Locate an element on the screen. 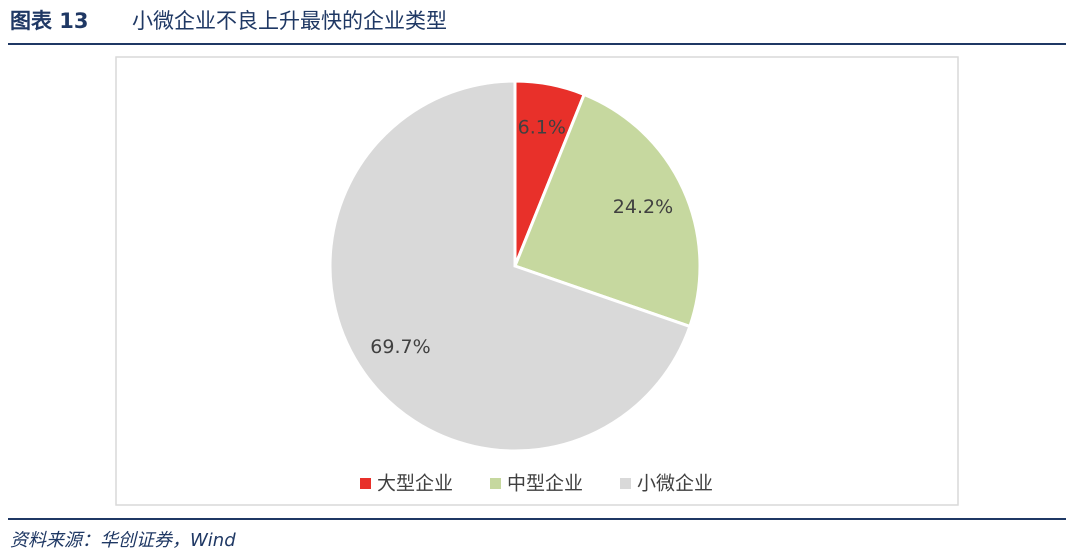 The width and height of the screenshot is (1080, 560). chart-title: 小微企业不良上升最快的企业类型 is located at coordinates (289, 21).